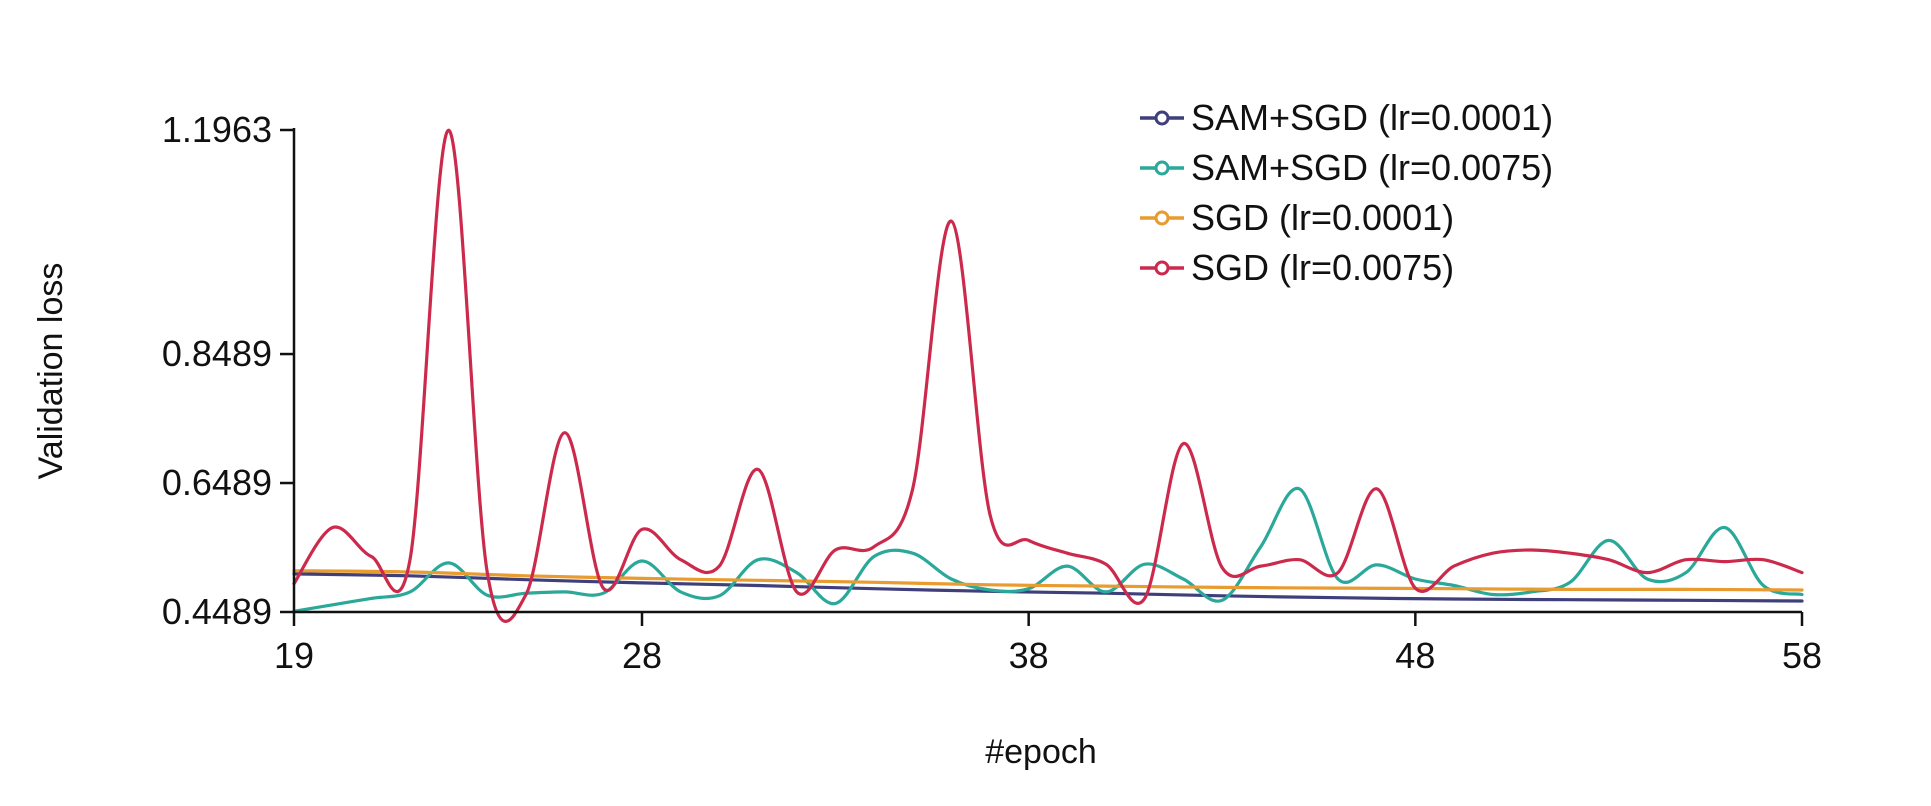 The width and height of the screenshot is (1931, 806). I want to click on legend-item: SGD (lr=0.0075), so click(1297, 267).